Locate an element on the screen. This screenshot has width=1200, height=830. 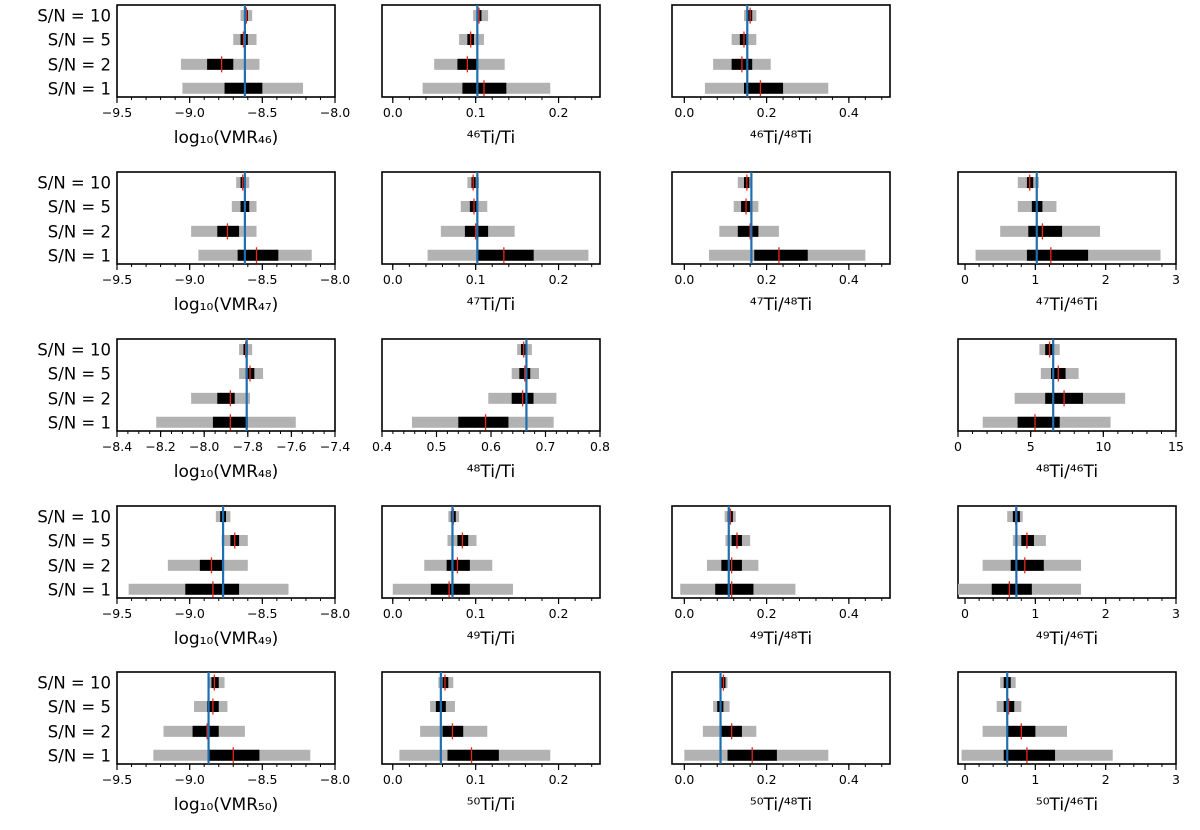
x-tick-label: −7.8 is located at coordinates (248, 446).